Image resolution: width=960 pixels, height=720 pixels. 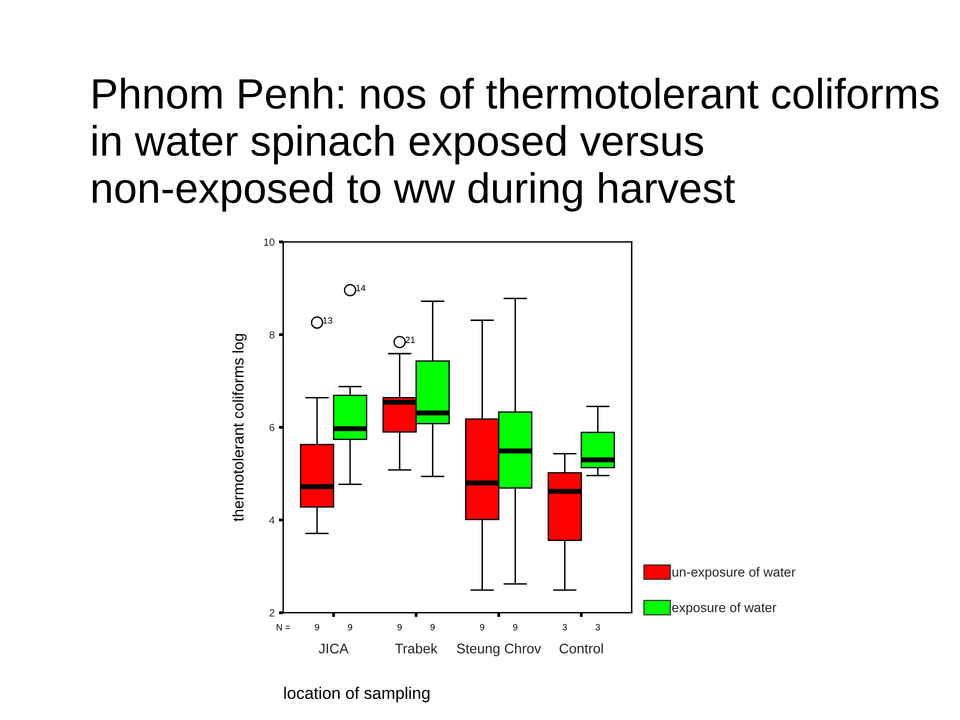 What do you see at coordinates (581, 648) in the screenshot?
I see `x-tick-label: Control` at bounding box center [581, 648].